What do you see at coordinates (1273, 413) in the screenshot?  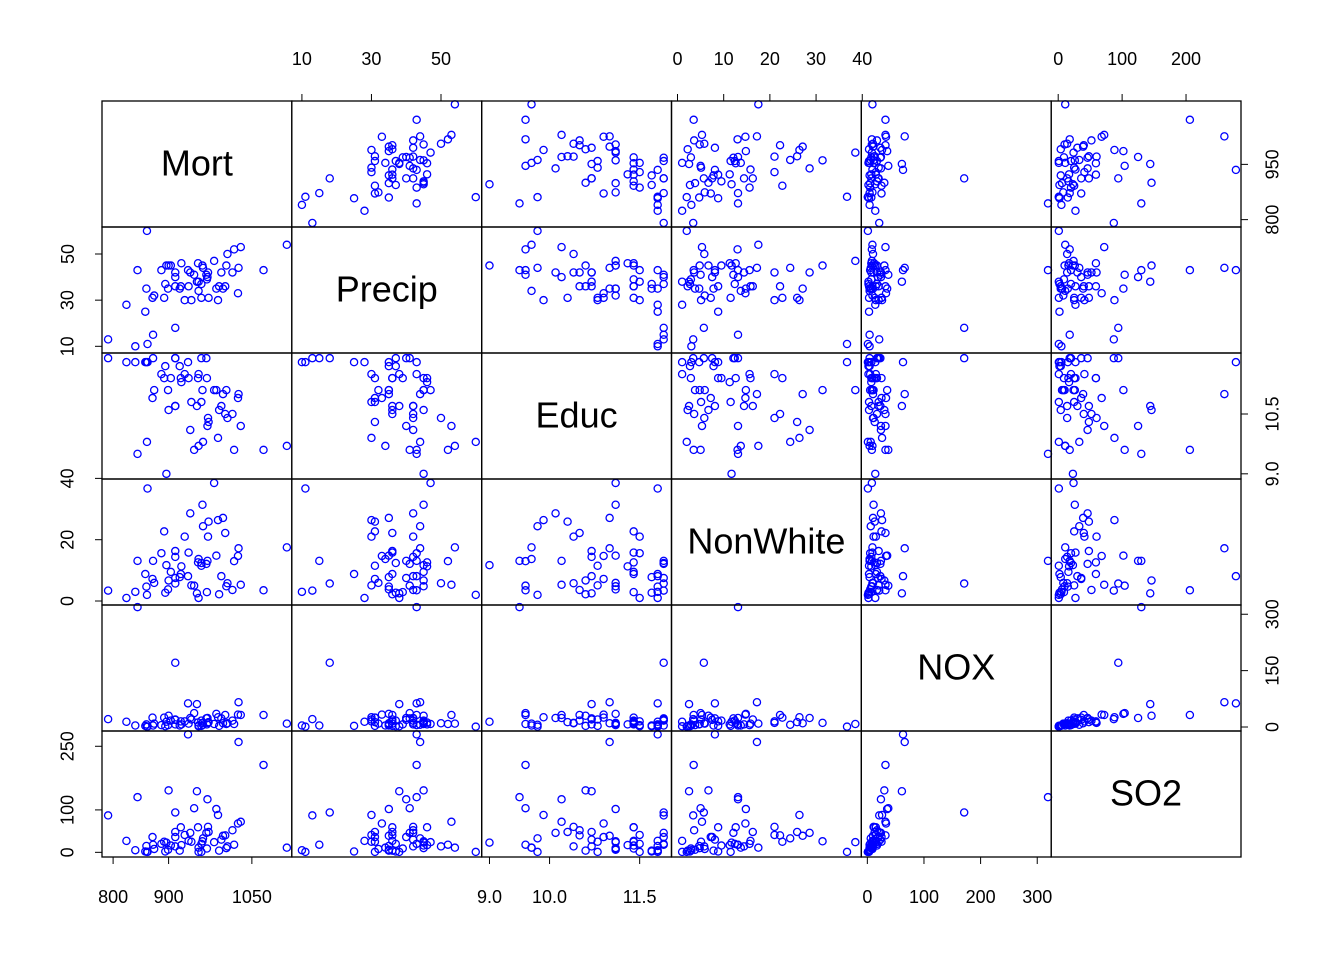 I see `tick-label: 10.5` at bounding box center [1273, 413].